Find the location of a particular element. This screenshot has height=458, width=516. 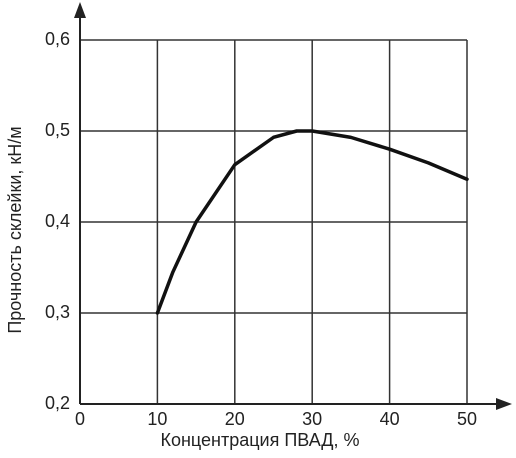

x-tick-label: 20 is located at coordinates (235, 419).